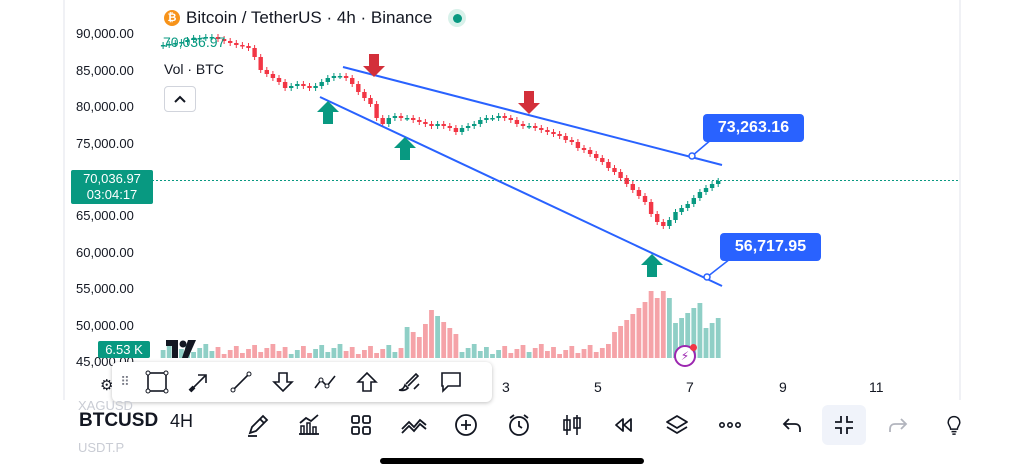 The height and width of the screenshot is (472, 1024). Describe the element at coordinates (519, 425) in the screenshot. I see `alert-icon` at that location.